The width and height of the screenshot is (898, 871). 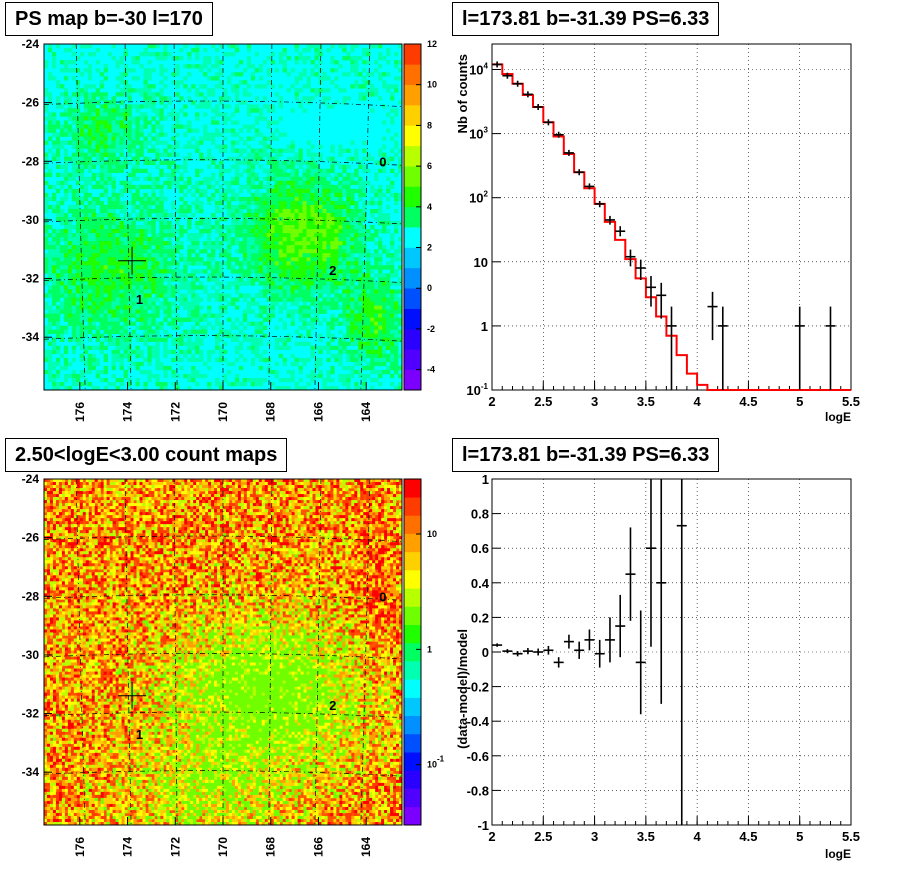 What do you see at coordinates (80, 412) in the screenshot?
I see `x-tick-label: 176` at bounding box center [80, 412].